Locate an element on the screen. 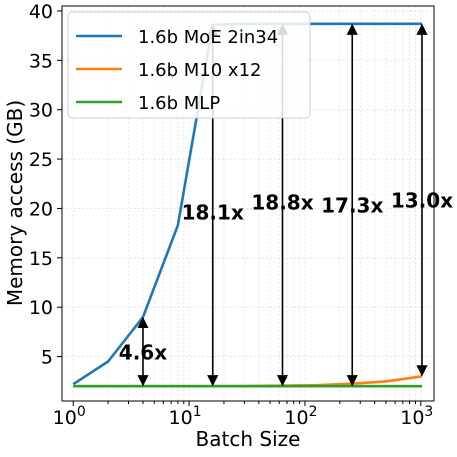 The width and height of the screenshot is (457, 457). y-tick-label: 20 is located at coordinates (41, 209).